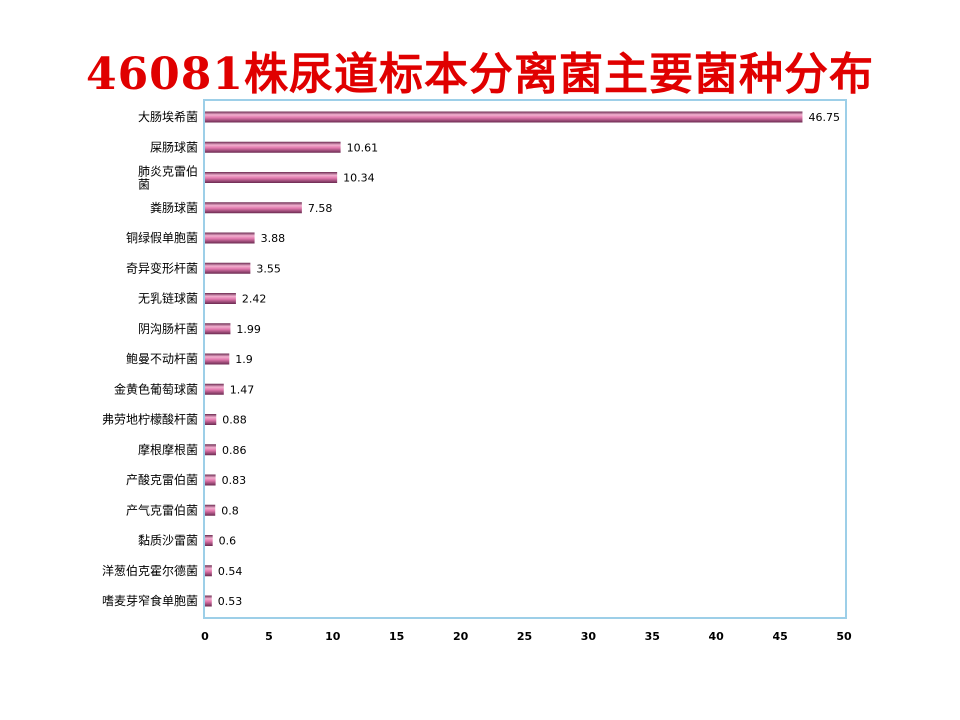  I want to click on value-label: 0.54, so click(230, 571).